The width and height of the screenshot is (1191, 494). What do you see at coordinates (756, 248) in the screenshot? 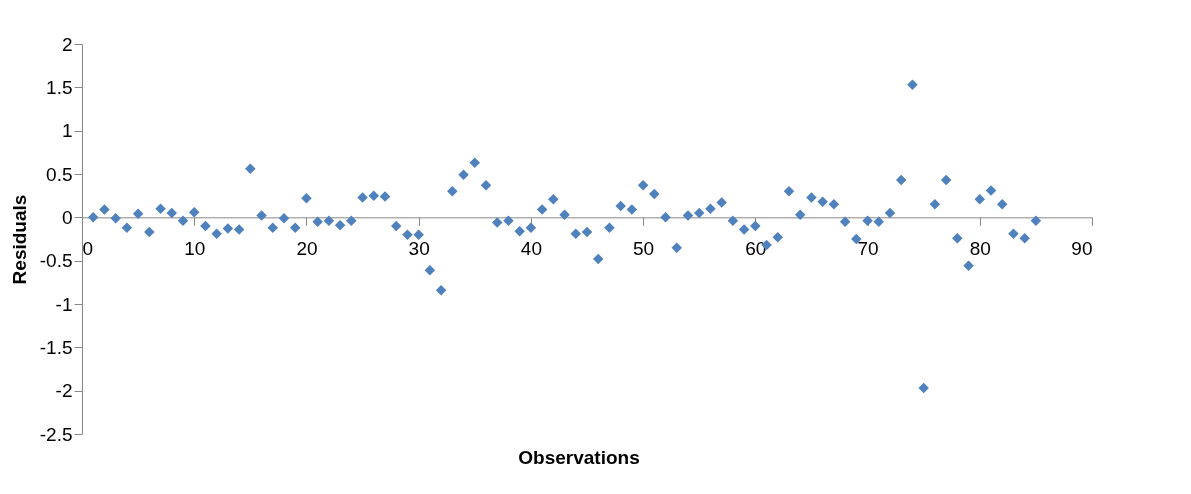
I see `x-tick-label: 60` at bounding box center [756, 248].